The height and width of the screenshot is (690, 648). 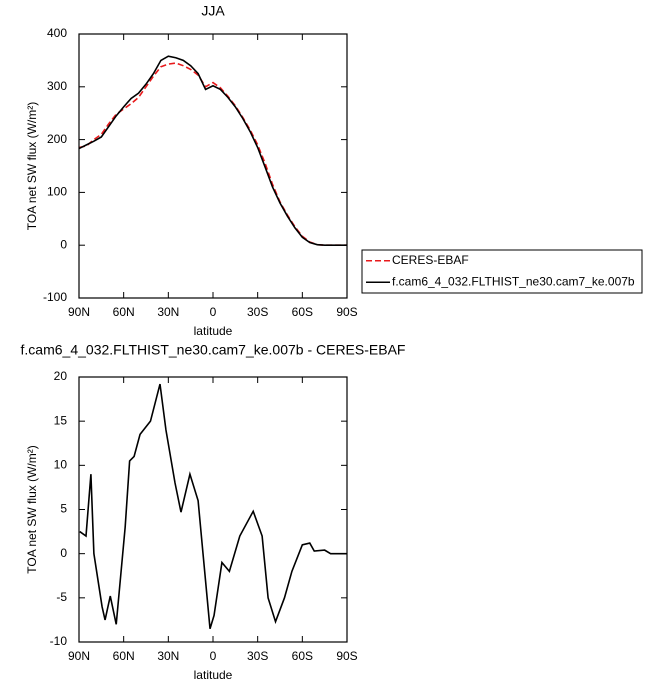 What do you see at coordinates (61, 465) in the screenshot?
I see `y-tick-label: 10` at bounding box center [61, 465].